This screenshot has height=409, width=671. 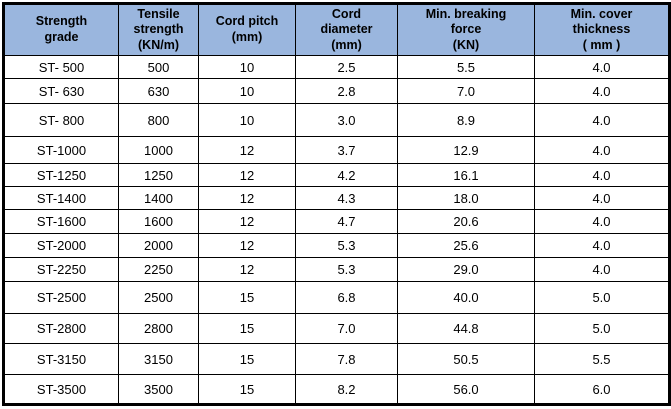 I want to click on table-row: ST- 800 800 10 3.0 8.9 4.0, so click(x=336, y=120).